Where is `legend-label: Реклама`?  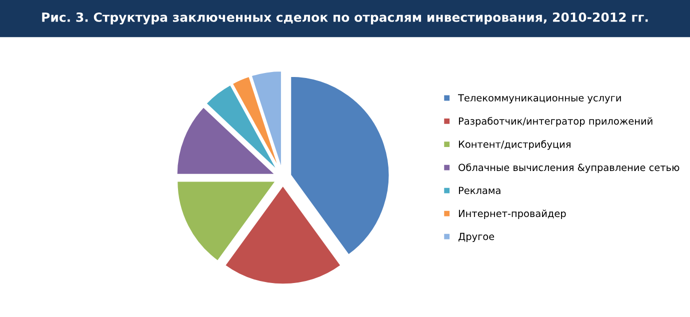 legend-label: Реклама is located at coordinates (479, 190).